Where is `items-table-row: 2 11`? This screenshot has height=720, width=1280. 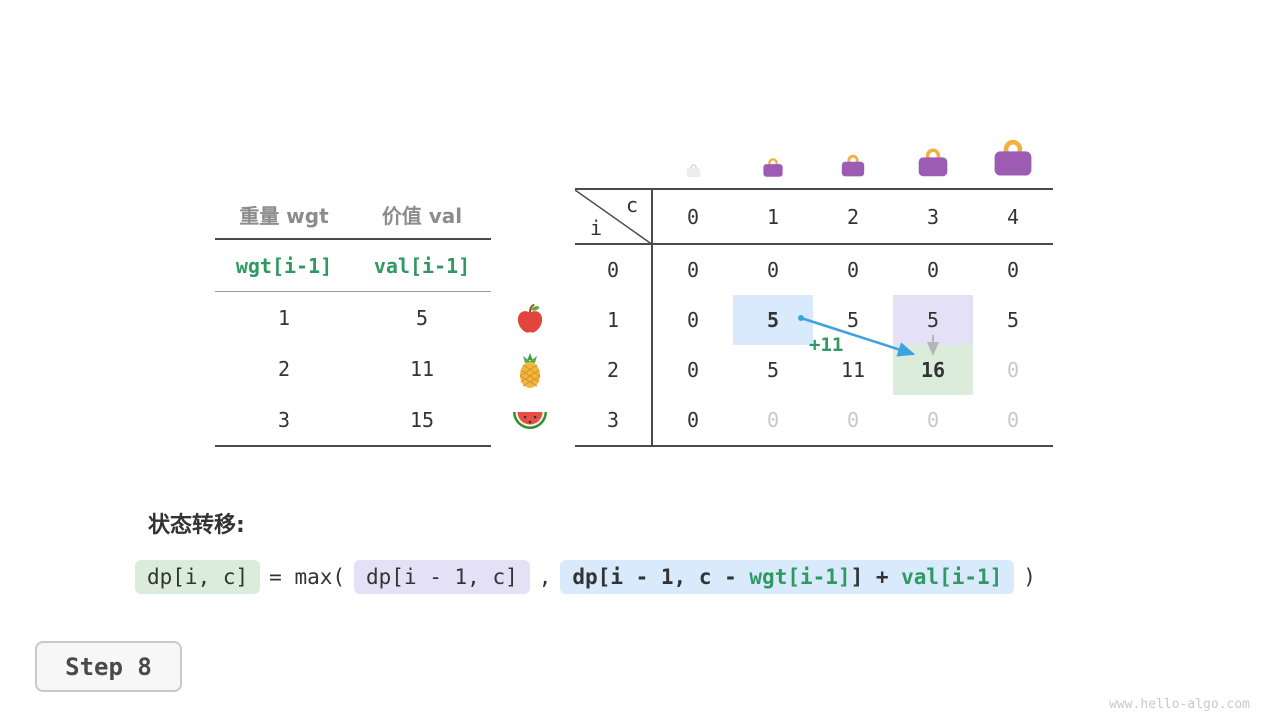 items-table-row: 2 11 is located at coordinates (353, 368).